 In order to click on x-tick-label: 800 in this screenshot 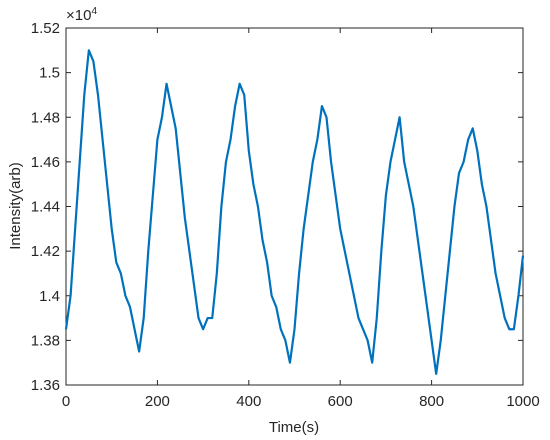, I will do `click(431, 401)`.